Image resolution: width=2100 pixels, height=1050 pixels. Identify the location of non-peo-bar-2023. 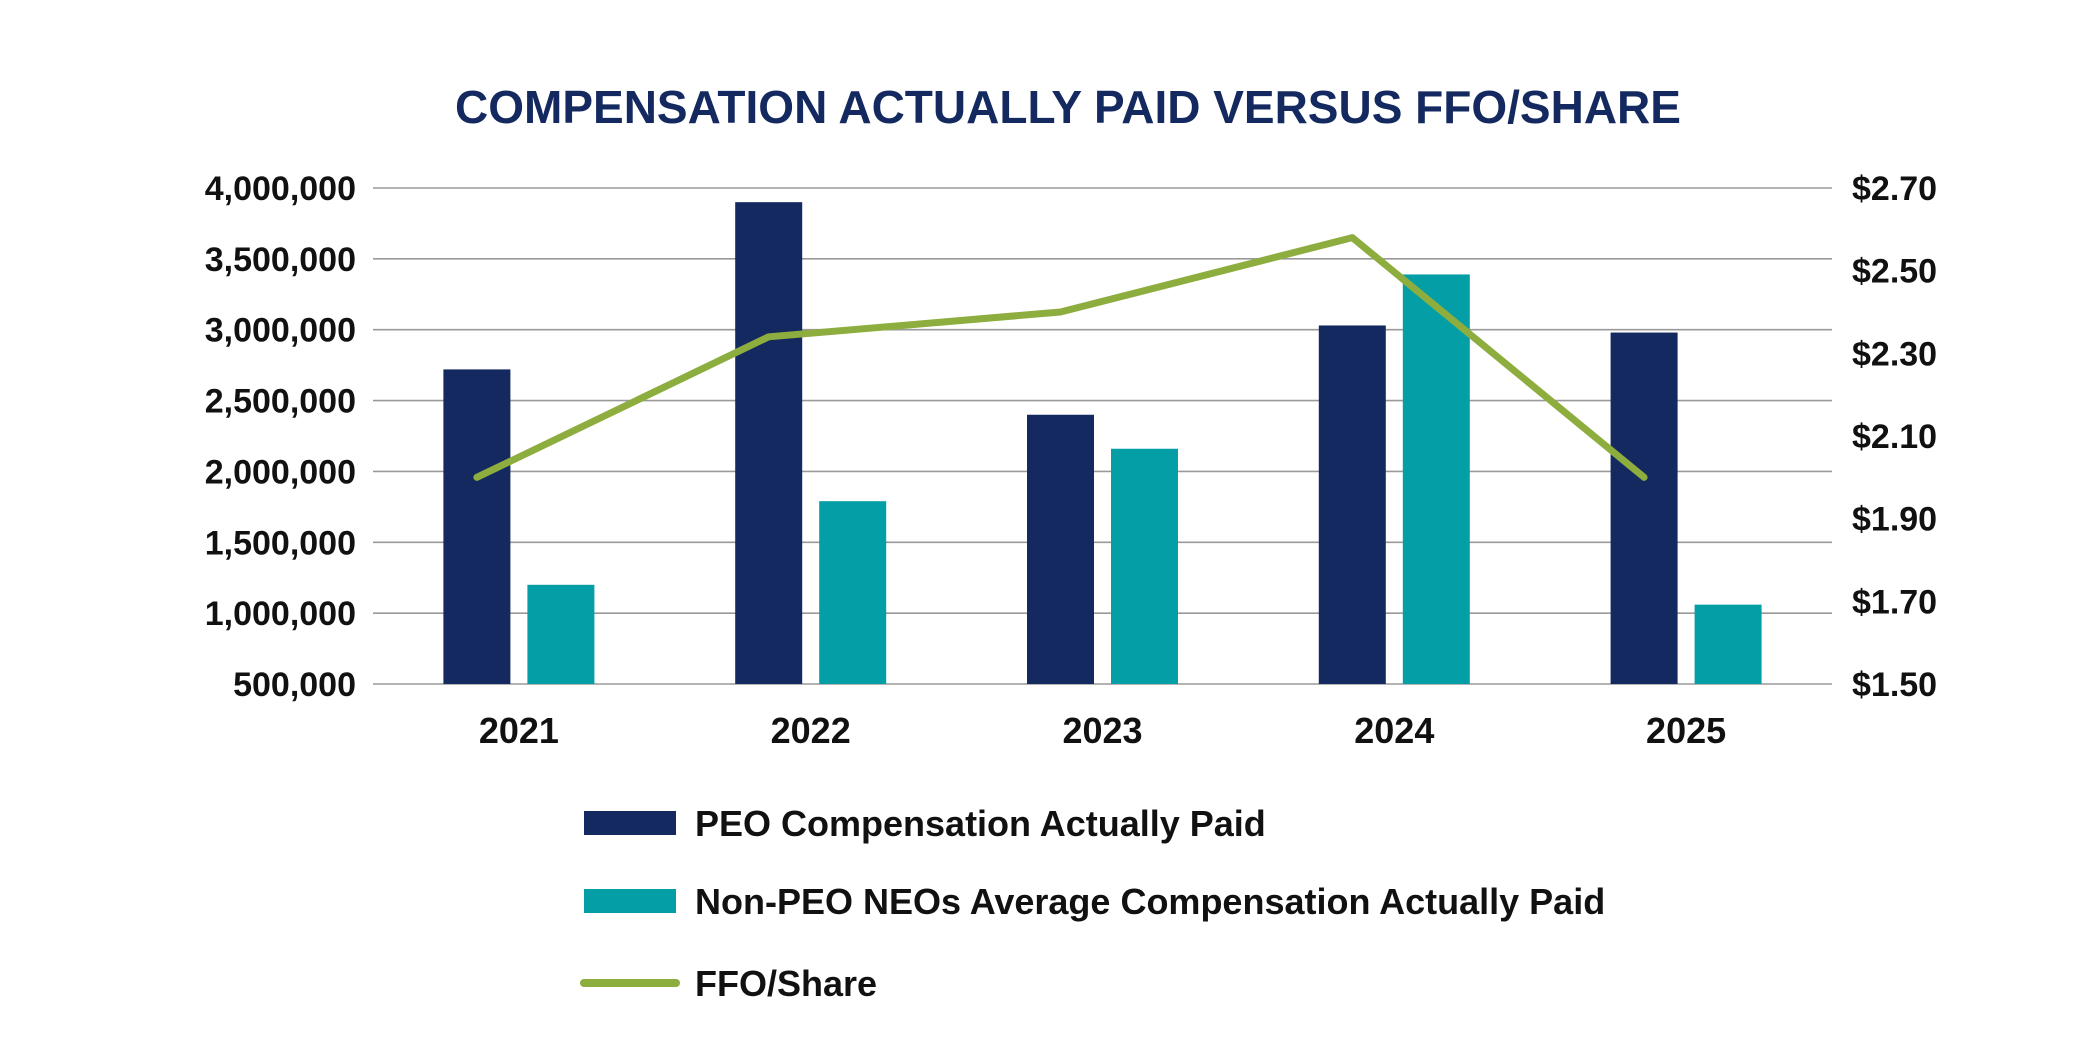
(1144, 566).